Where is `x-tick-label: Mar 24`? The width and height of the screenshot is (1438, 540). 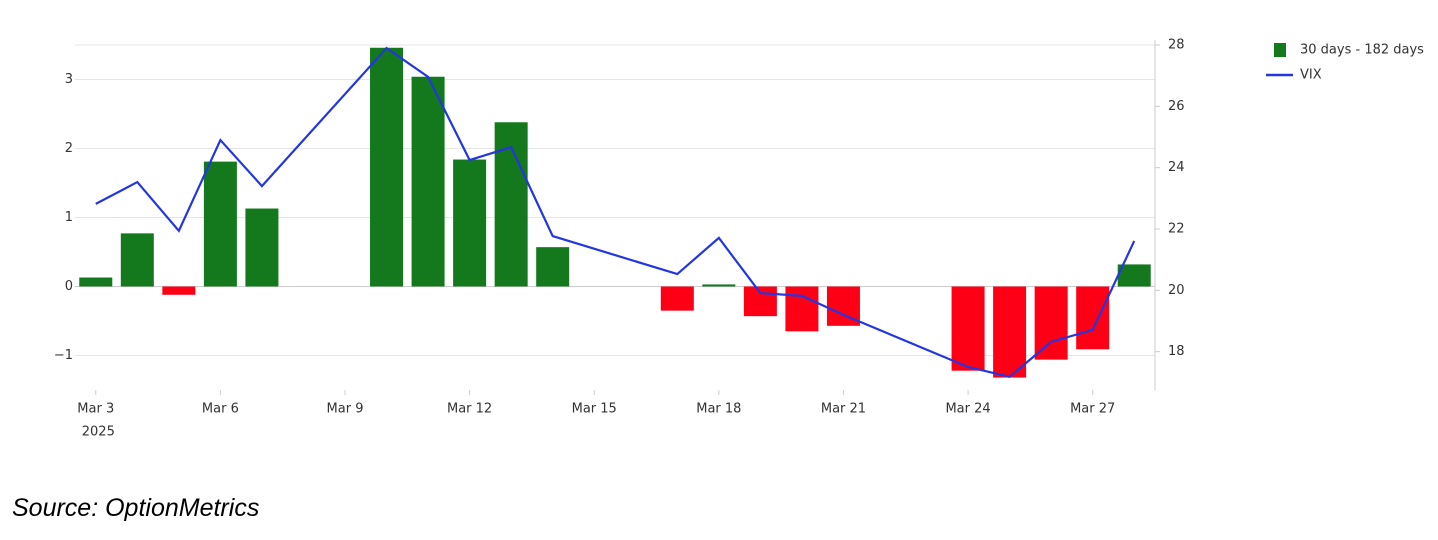
x-tick-label: Mar 24 is located at coordinates (967, 409).